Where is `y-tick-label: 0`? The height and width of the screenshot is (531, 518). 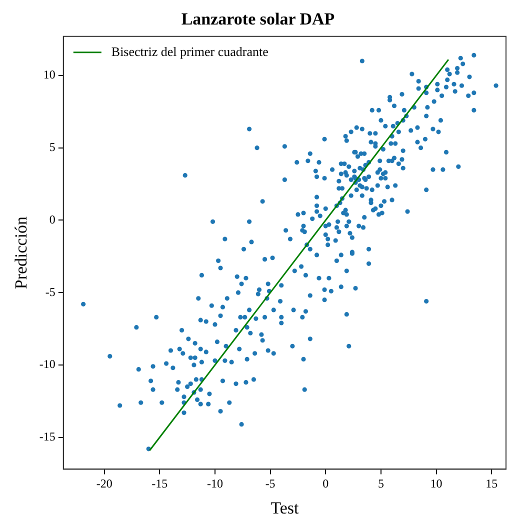 y-tick-label: 0 is located at coordinates (52, 219).